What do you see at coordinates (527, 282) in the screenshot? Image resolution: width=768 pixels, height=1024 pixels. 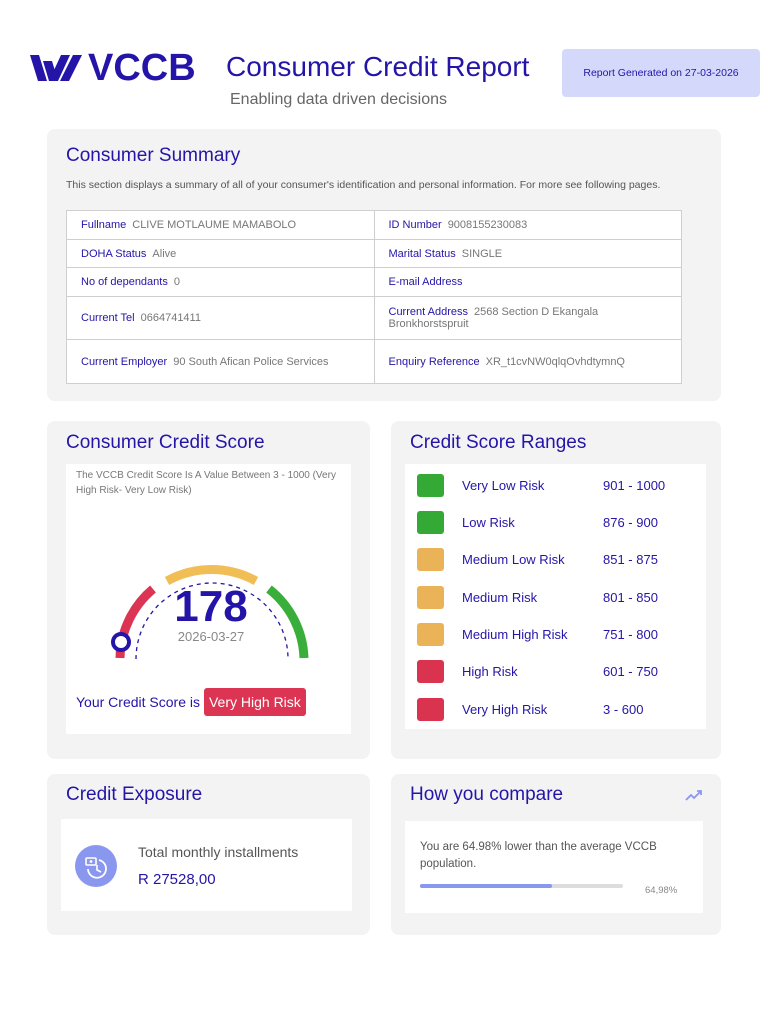 I see `email-cell: E-mail Address` at bounding box center [527, 282].